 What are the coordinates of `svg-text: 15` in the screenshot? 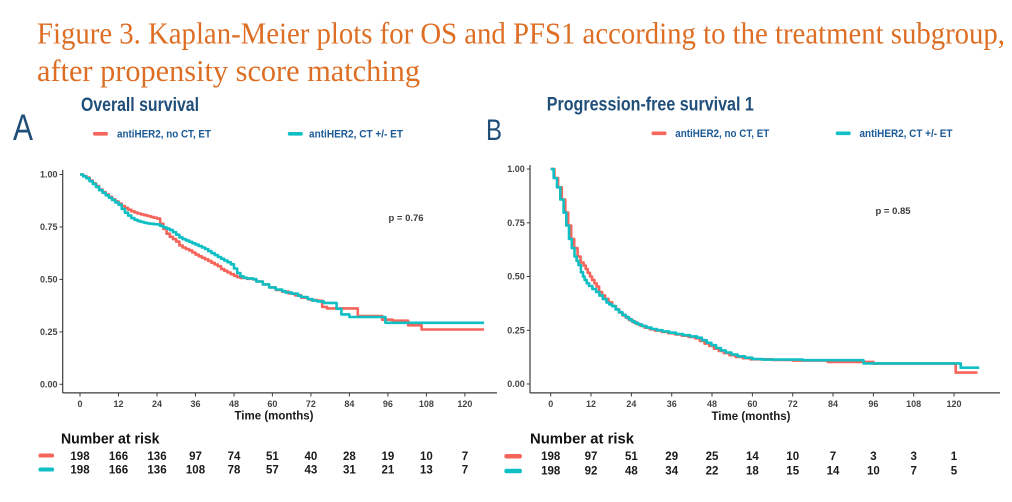 It's located at (792, 472).